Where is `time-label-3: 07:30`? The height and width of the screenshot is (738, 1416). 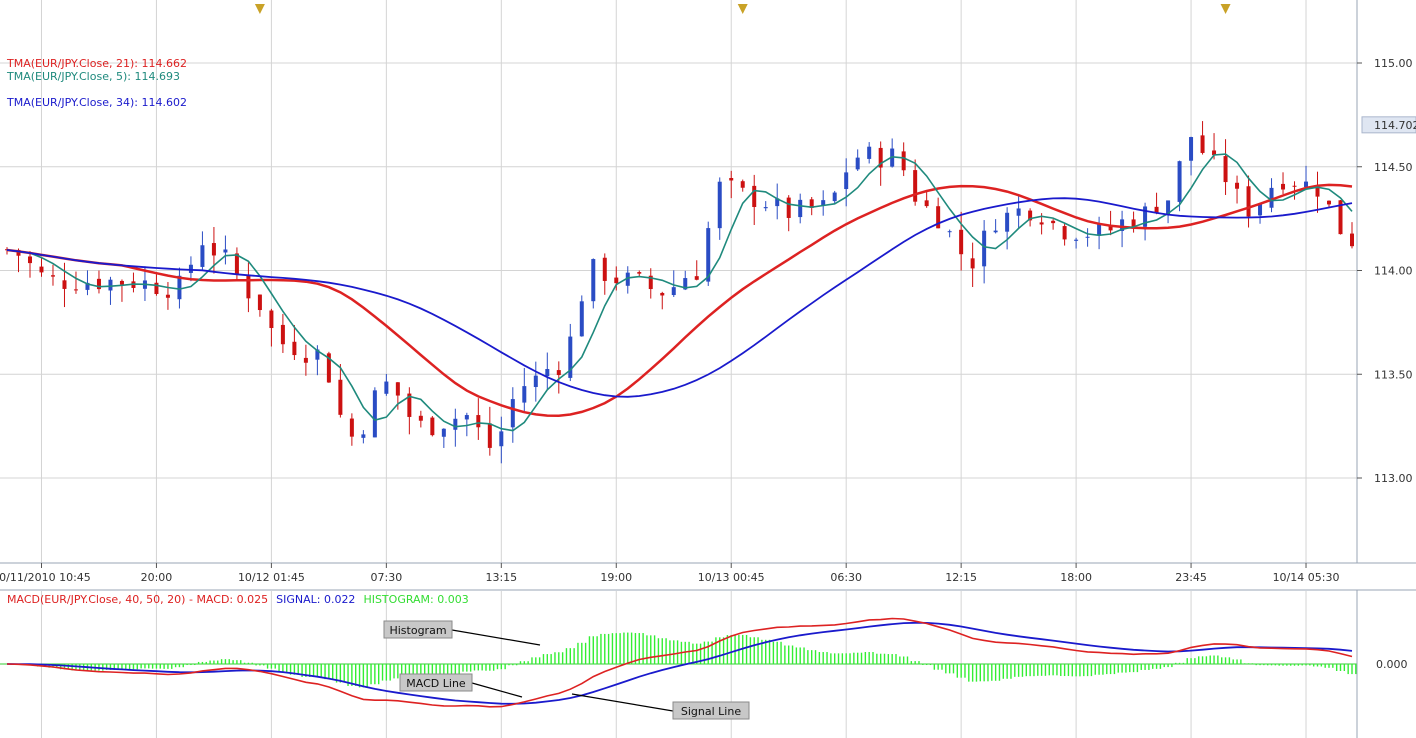
time-label-3: 07:30 is located at coordinates (387, 577).